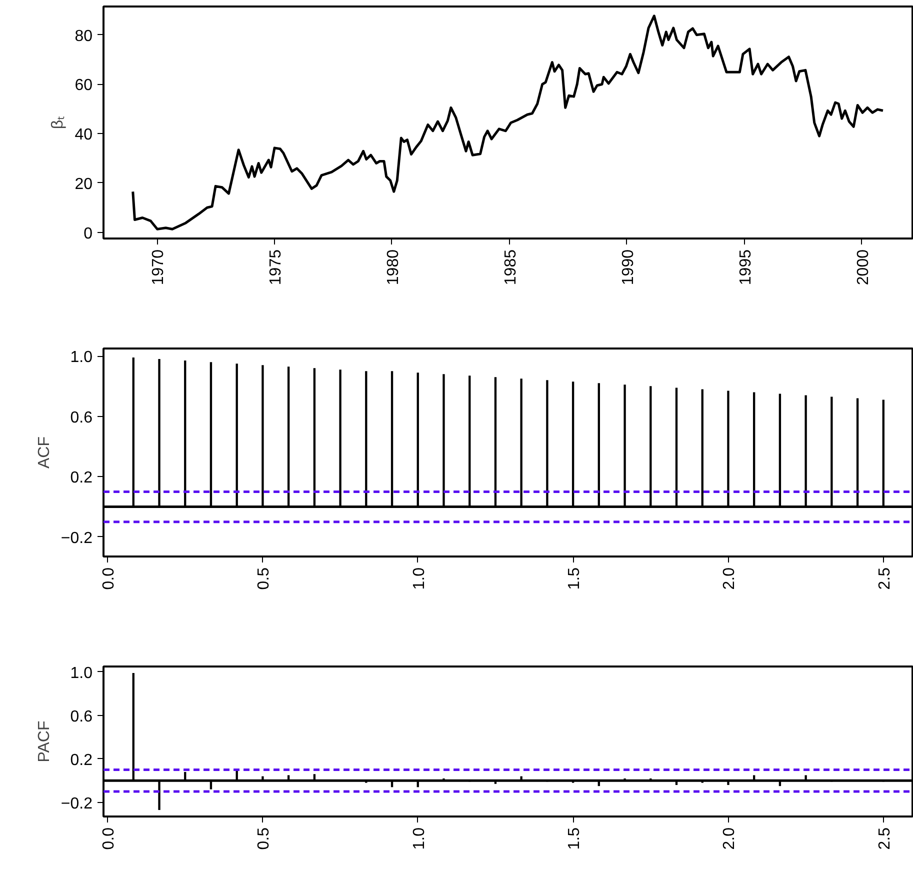 This screenshot has width=913, height=896. I want to click on x-tick-label: 1995, so click(745, 267).